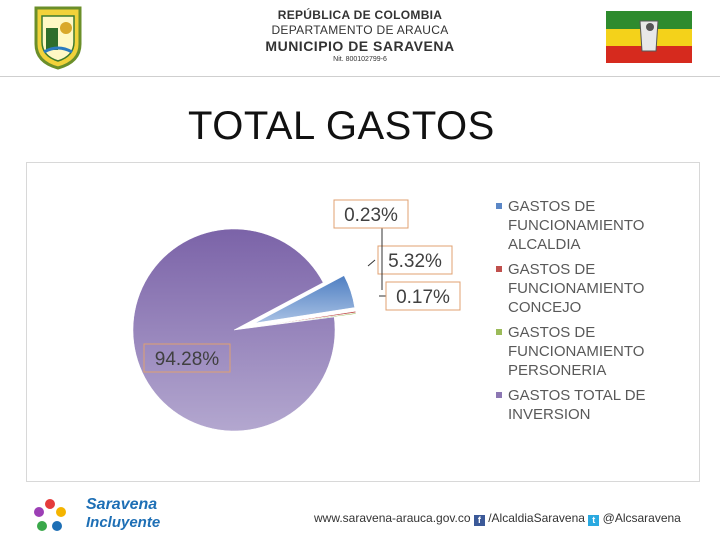 This screenshot has height=540, width=720. Describe the element at coordinates (360, 30) in the screenshot. I see `header-line2: DEPARTAMENTO DE ARAUCA` at that location.